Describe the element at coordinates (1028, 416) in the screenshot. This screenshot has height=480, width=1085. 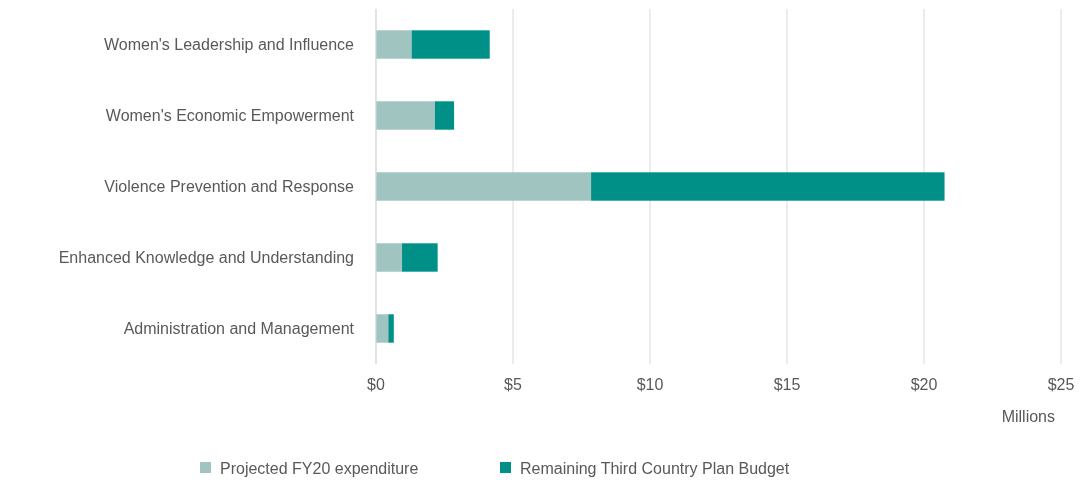
I see `x-axis-title: Millions` at that location.